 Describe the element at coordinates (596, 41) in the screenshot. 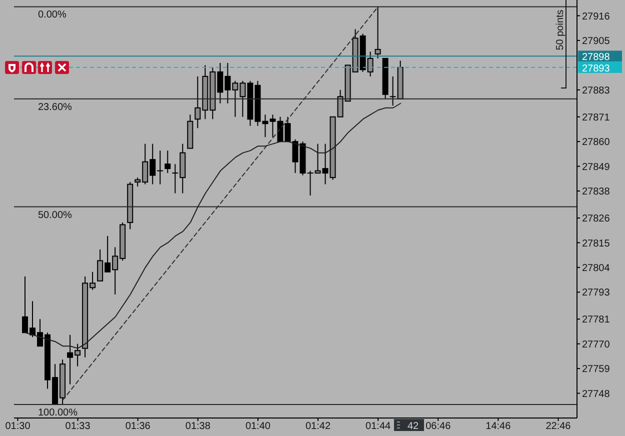

I see `y-tick-label: 27905` at that location.